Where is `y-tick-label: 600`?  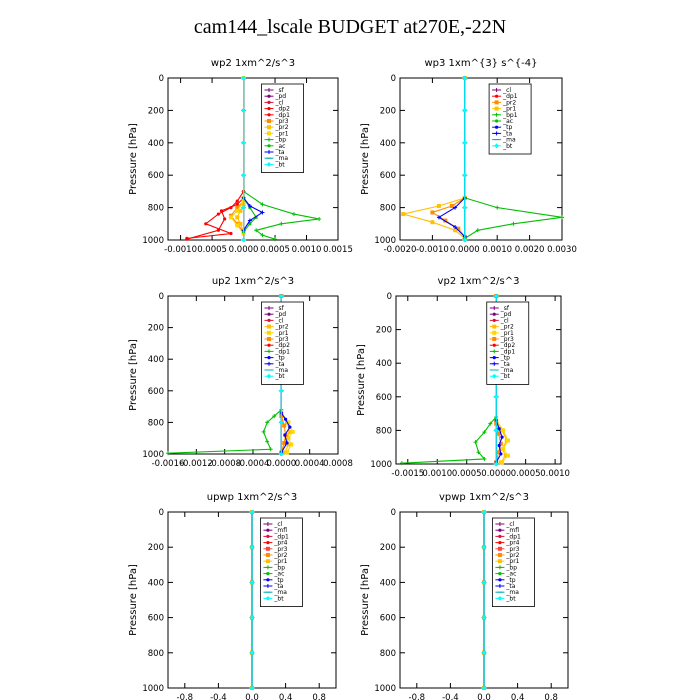 y-tick-label: 600 is located at coordinates (156, 619).